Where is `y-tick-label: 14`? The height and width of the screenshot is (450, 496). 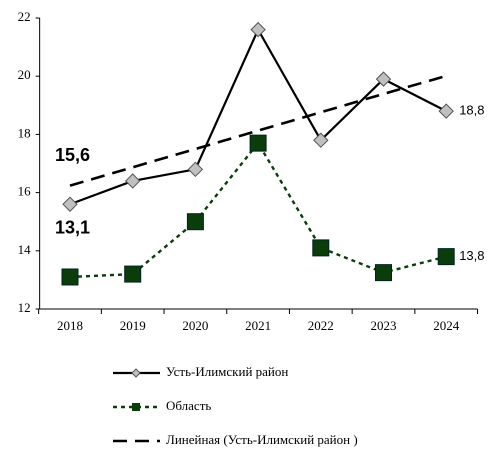 y-tick-label: 14 is located at coordinates (25, 249).